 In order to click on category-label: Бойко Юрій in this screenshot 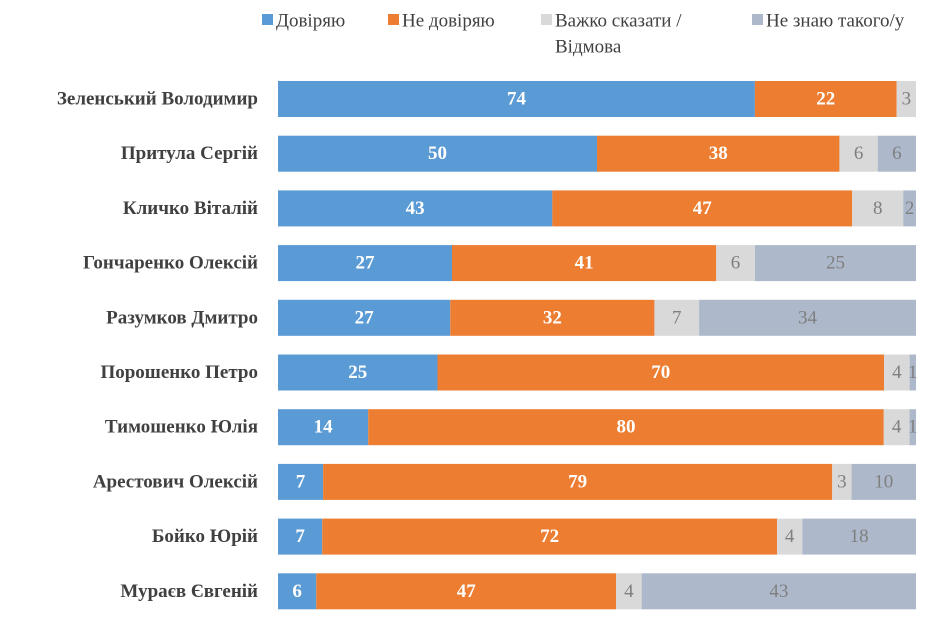, I will do `click(205, 536)`.